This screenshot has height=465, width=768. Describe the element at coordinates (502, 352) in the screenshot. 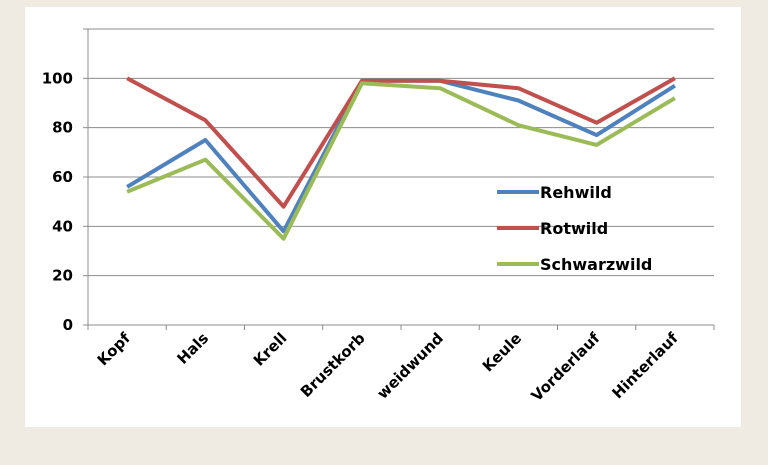

I see `x-category-label: Keule` at that location.